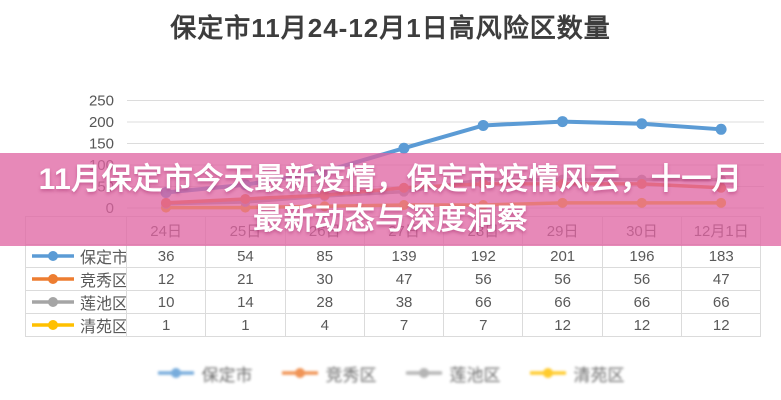 Image resolution: width=781 pixels, height=400 pixels. Describe the element at coordinates (351, 375) in the screenshot. I see `legend-label: 竞秀区` at that location.